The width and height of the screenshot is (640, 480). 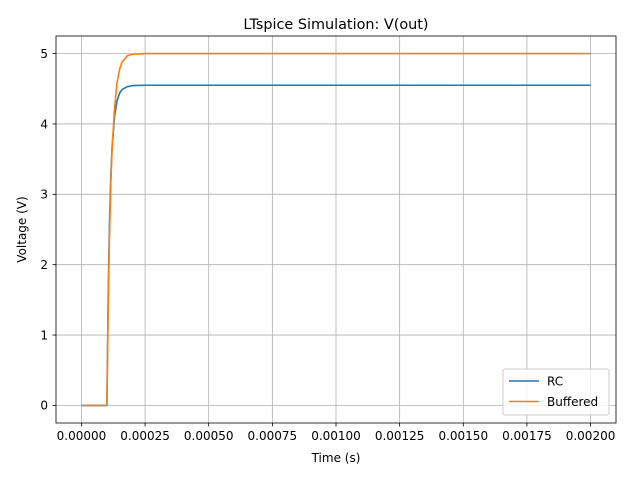 I want to click on y-axis-ticks: 0 1 2 3 4 5, so click(x=48, y=230).